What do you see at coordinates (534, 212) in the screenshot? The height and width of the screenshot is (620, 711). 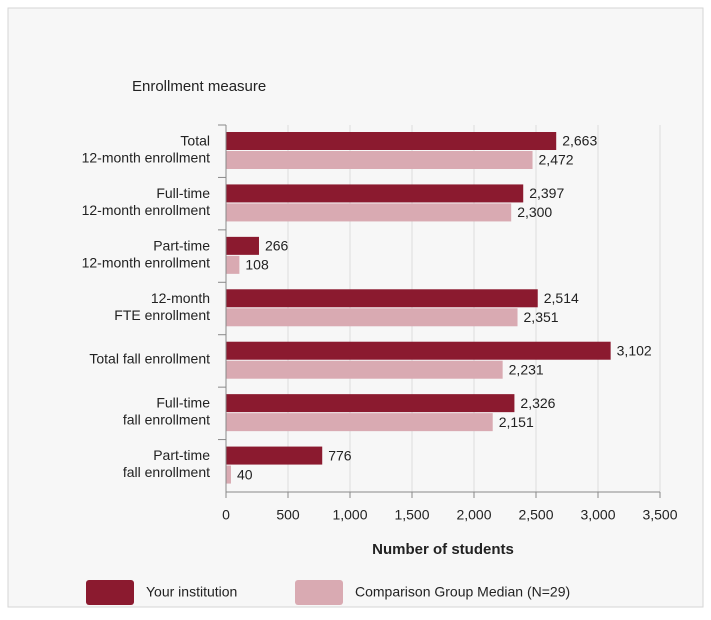 I see `value-label: 2,300` at bounding box center [534, 212].